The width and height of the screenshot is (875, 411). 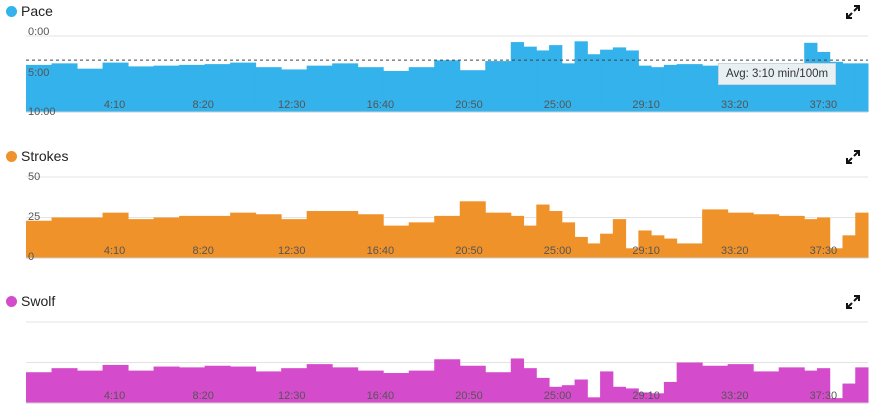 What do you see at coordinates (34, 177) in the screenshot?
I see `y-tick-label: 50` at bounding box center [34, 177].